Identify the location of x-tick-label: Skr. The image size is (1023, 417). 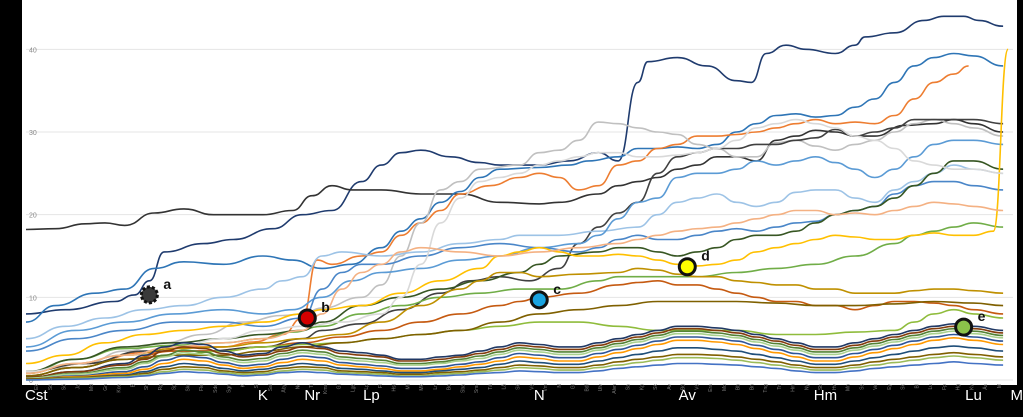
(188, 388).